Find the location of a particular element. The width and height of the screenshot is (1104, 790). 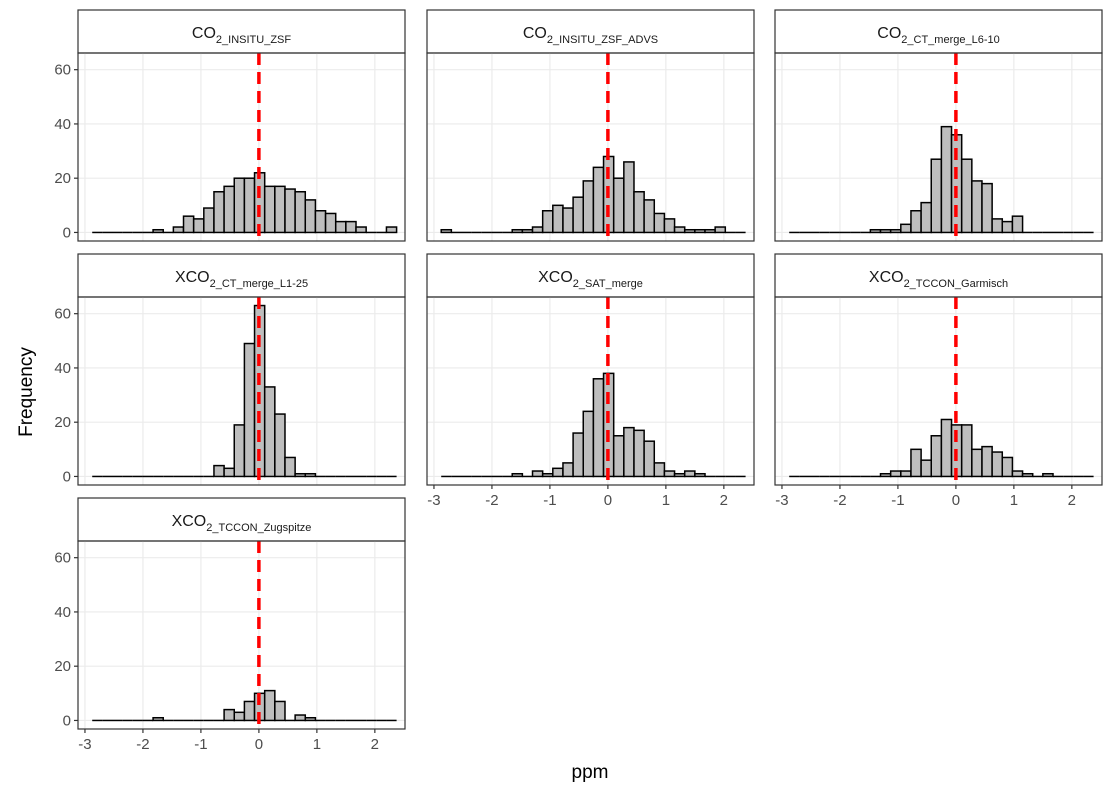

strip-title-main: XCO is located at coordinates (192, 277).